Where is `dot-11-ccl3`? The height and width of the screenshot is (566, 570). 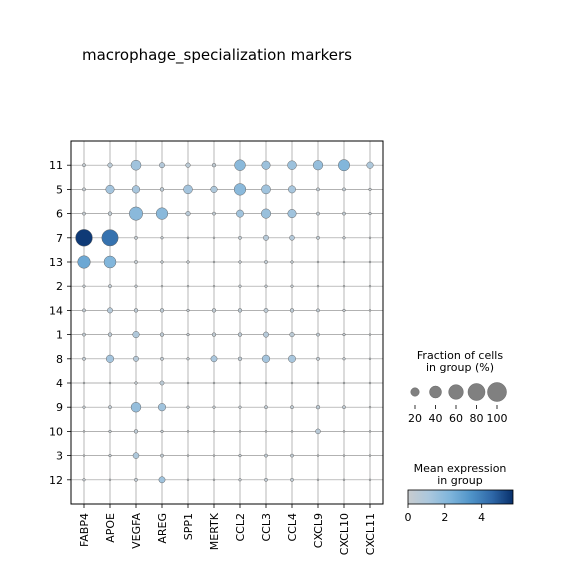
dot-11-ccl3 is located at coordinates (266, 165).